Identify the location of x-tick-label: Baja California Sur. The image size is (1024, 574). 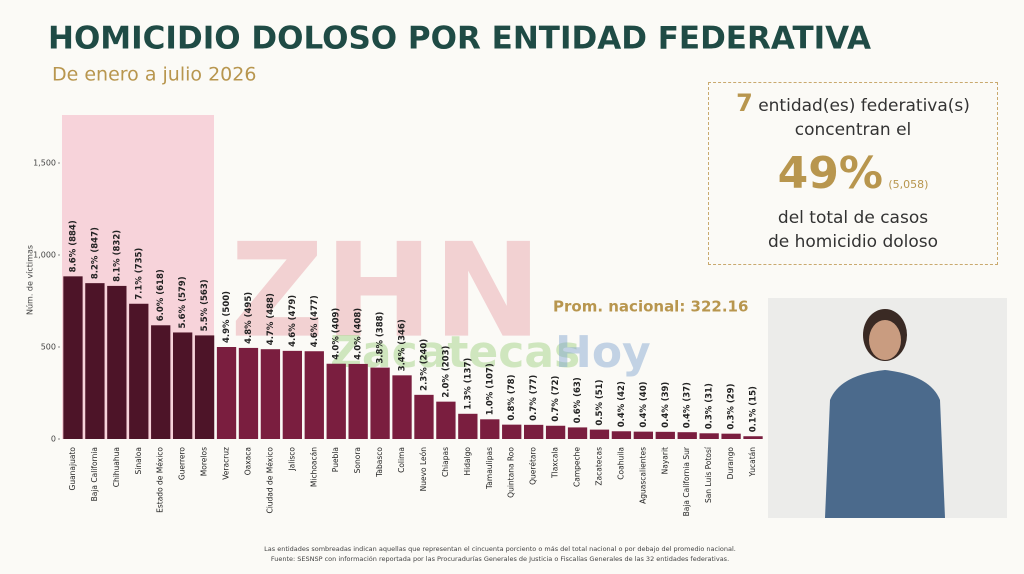
(686, 481).